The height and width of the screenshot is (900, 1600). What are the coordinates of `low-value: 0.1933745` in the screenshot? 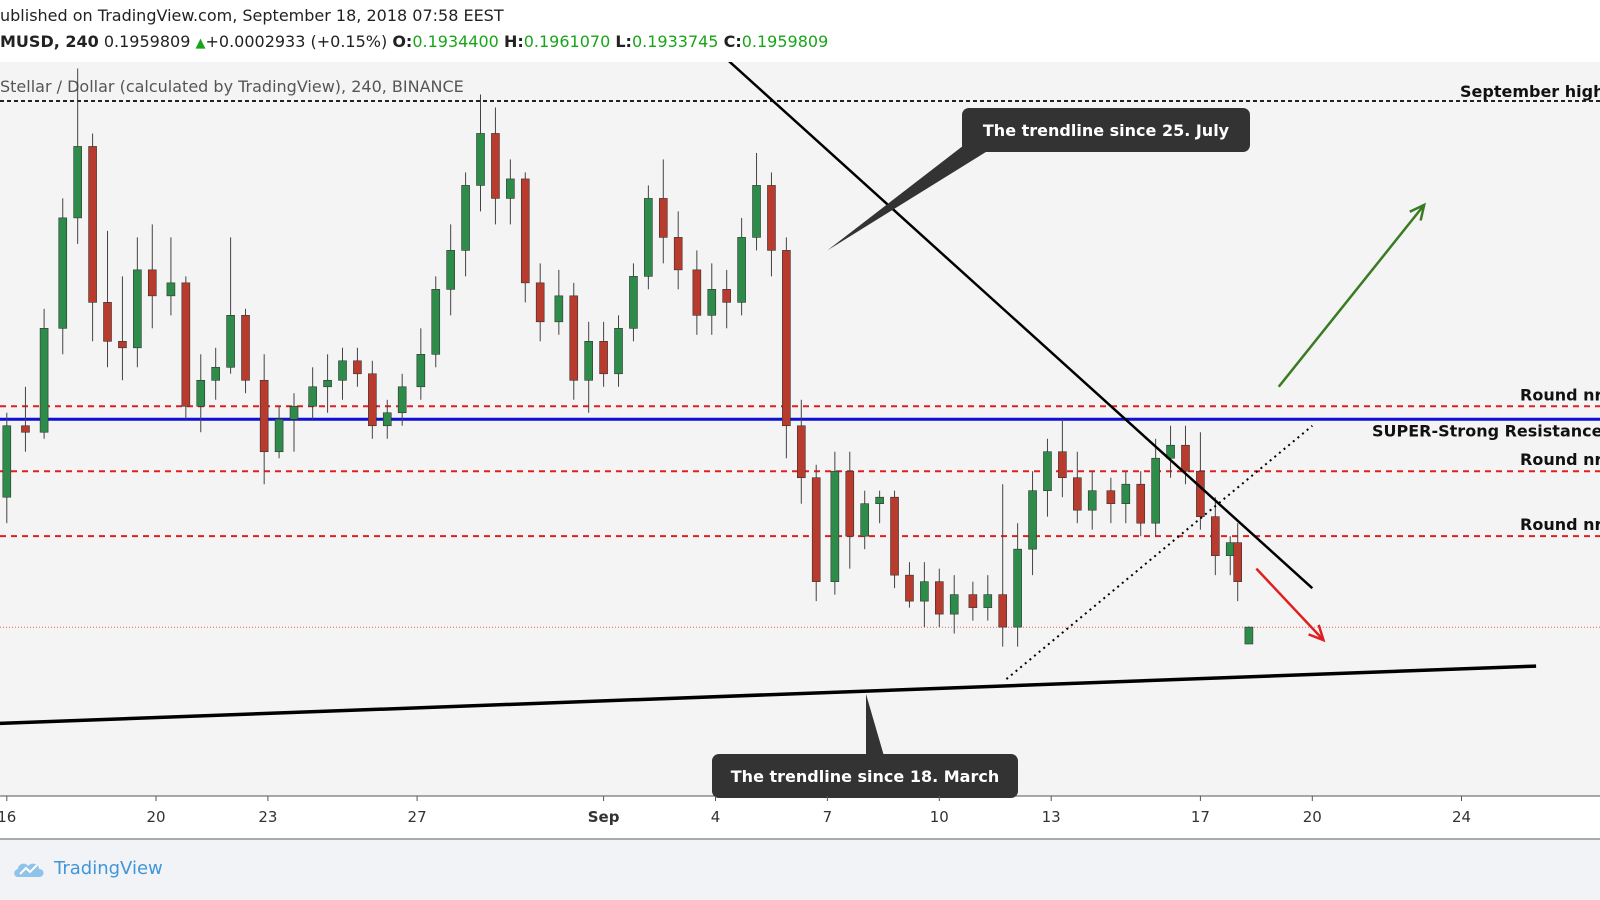 It's located at (675, 41).